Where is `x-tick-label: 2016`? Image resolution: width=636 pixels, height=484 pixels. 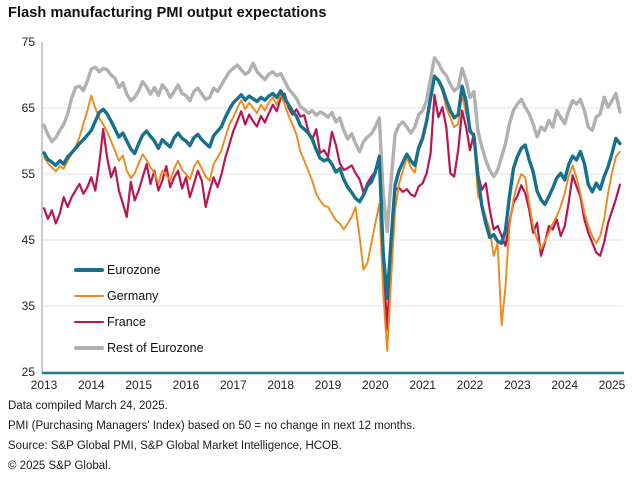 x-tick-label: 2016 is located at coordinates (186, 385).